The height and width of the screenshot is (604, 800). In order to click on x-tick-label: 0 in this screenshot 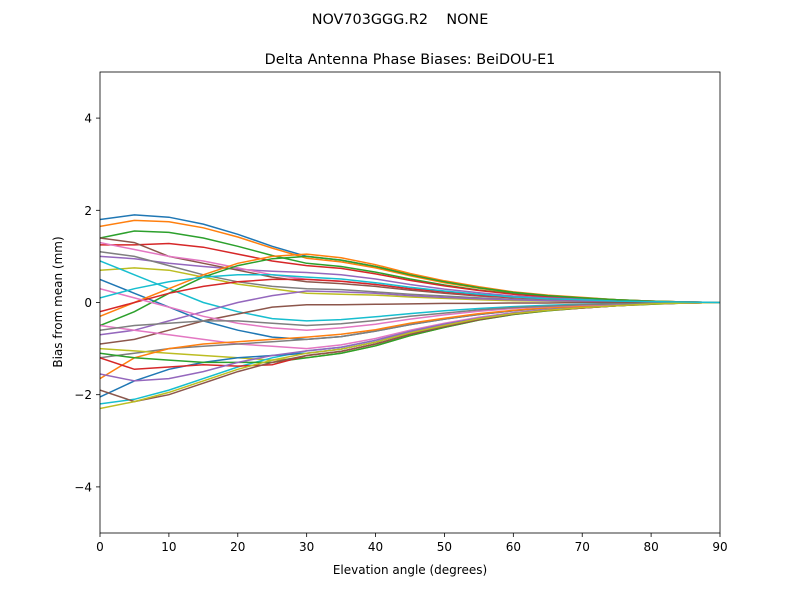, I will do `click(100, 547)`.